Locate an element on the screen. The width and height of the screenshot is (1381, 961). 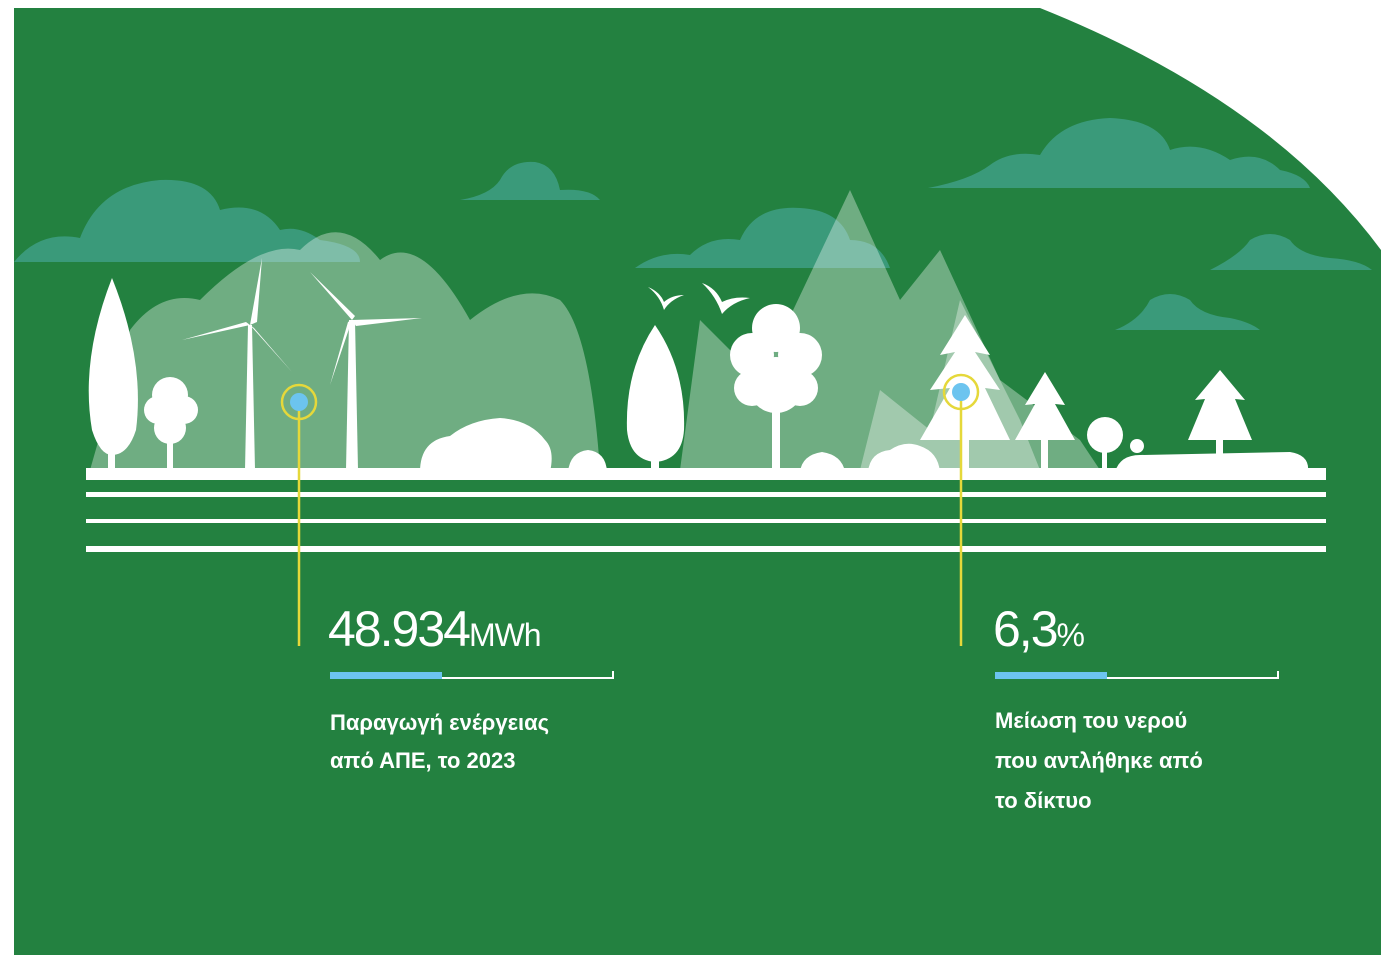
pins is located at coordinates (630, 509).